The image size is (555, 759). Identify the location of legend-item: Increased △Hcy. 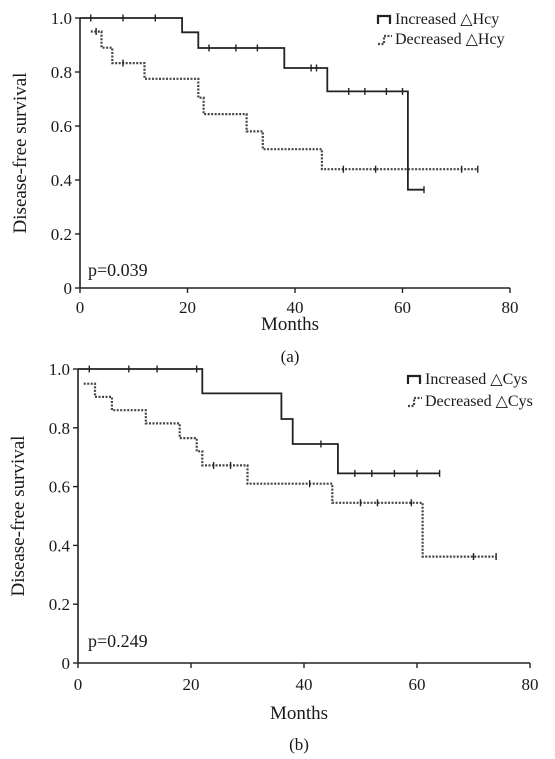
(437, 19).